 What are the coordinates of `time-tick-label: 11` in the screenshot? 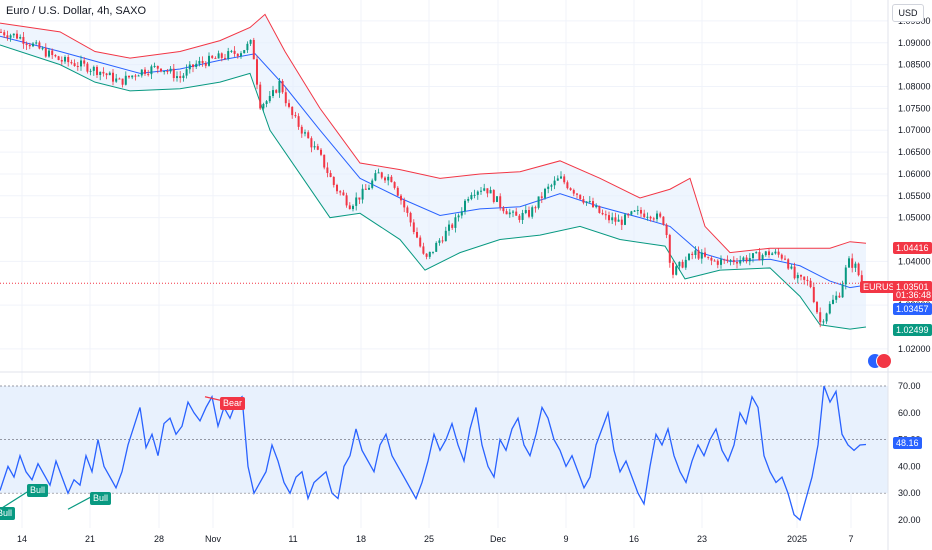 It's located at (292, 539).